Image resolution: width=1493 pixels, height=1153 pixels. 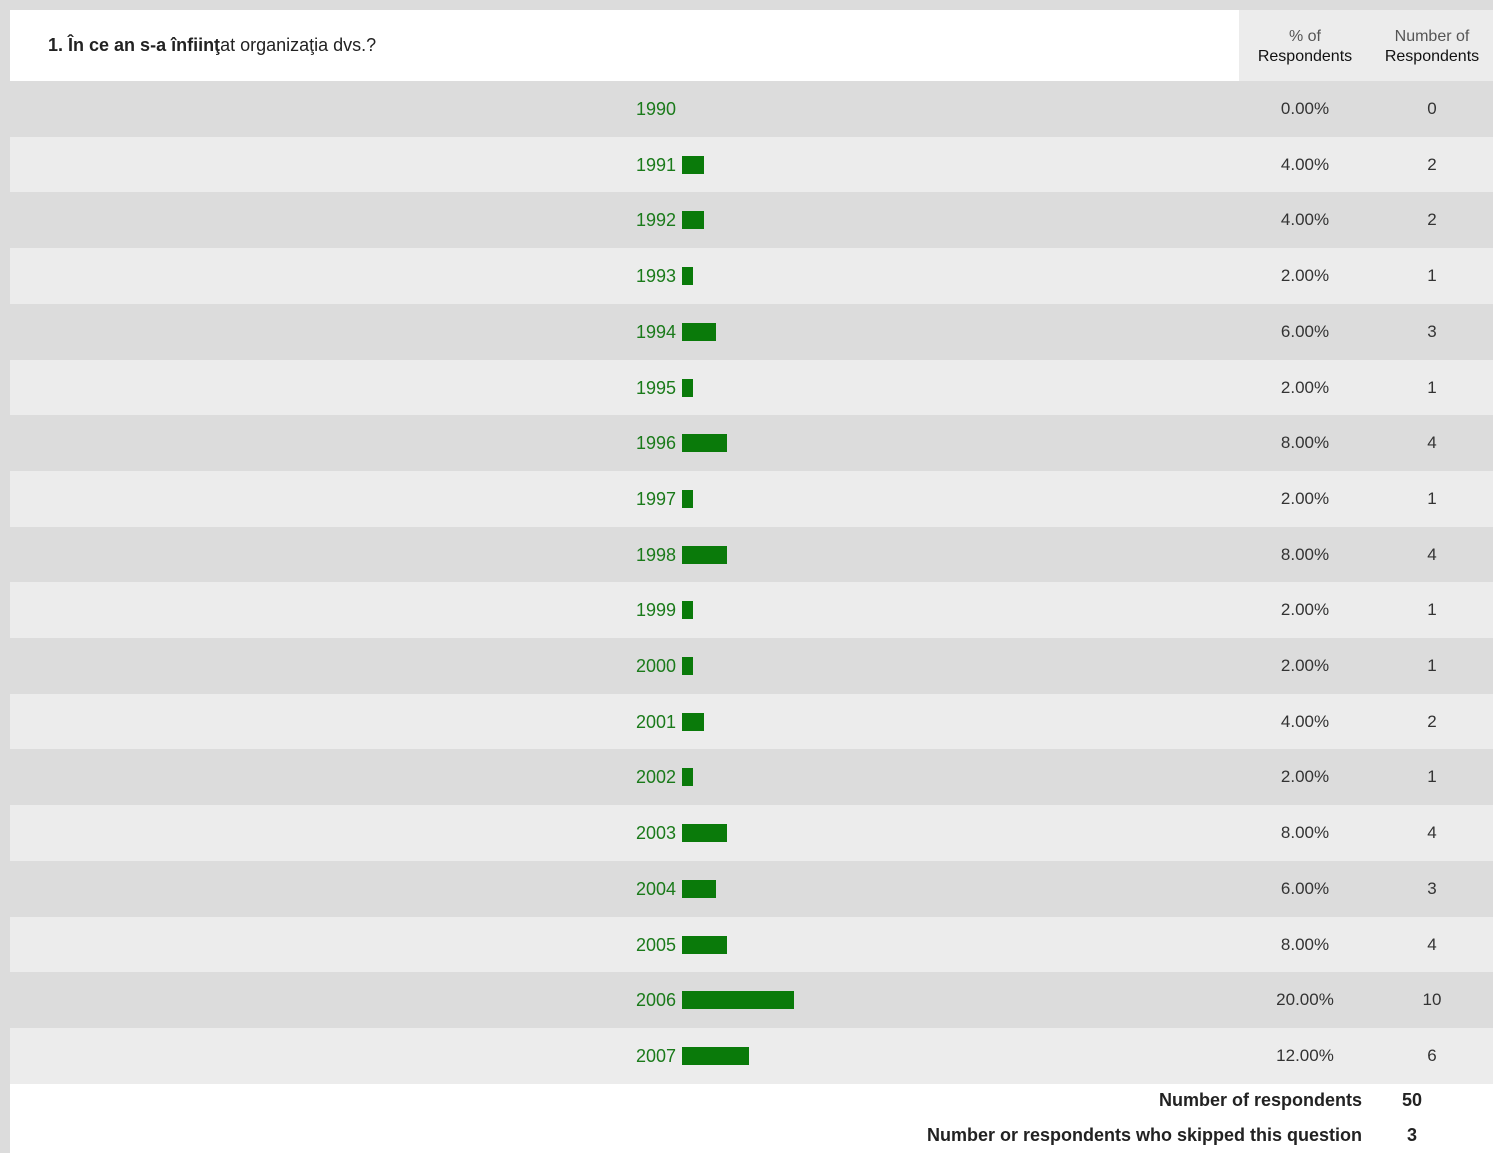 What do you see at coordinates (751, 276) in the screenshot?
I see `answer-row-1993: 1993 2.00% 1` at bounding box center [751, 276].